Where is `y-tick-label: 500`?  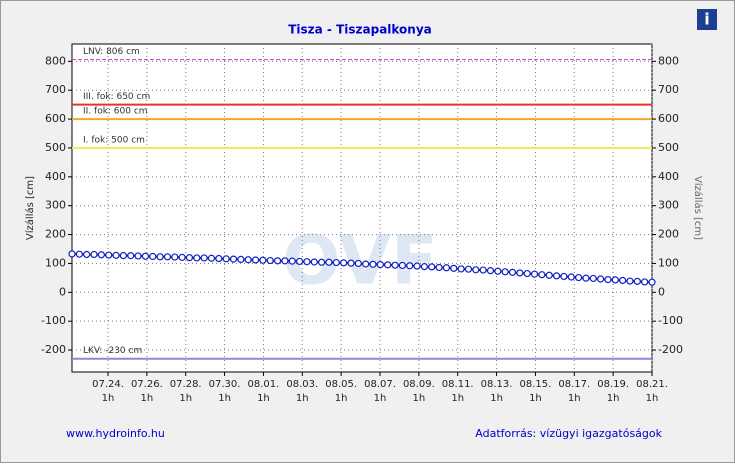
y-tick-label: 500 is located at coordinates (55, 147).